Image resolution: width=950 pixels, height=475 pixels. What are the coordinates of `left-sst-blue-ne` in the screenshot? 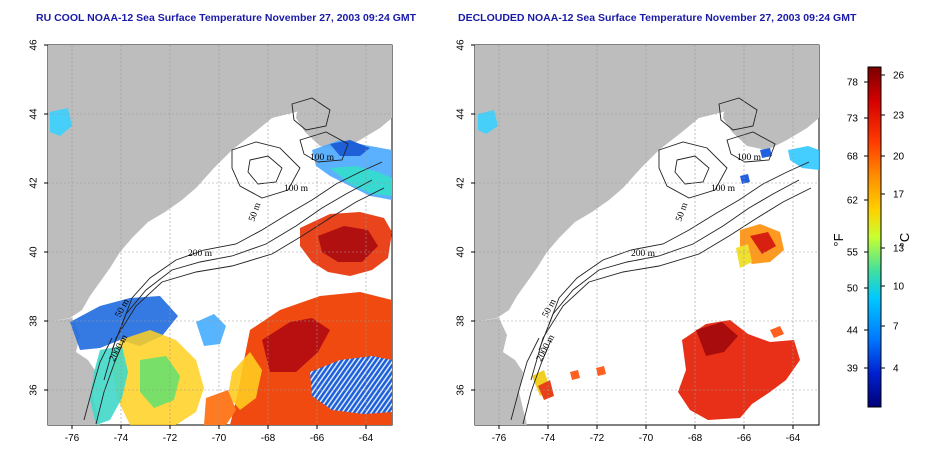 It's located at (350, 148).